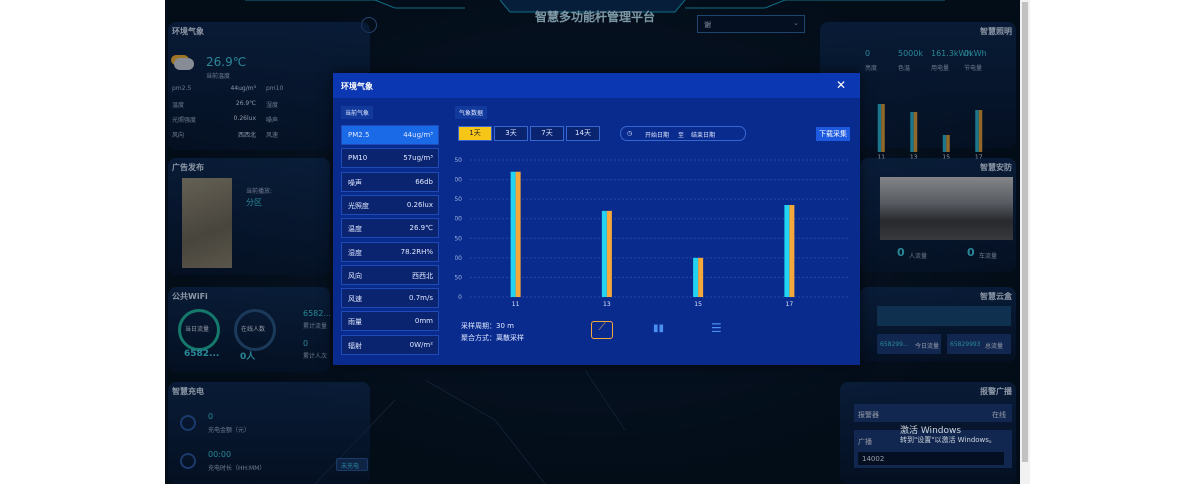 The image size is (1200, 484). I want to click on charge-label: 充电时长（HH:MM）, so click(237, 468).